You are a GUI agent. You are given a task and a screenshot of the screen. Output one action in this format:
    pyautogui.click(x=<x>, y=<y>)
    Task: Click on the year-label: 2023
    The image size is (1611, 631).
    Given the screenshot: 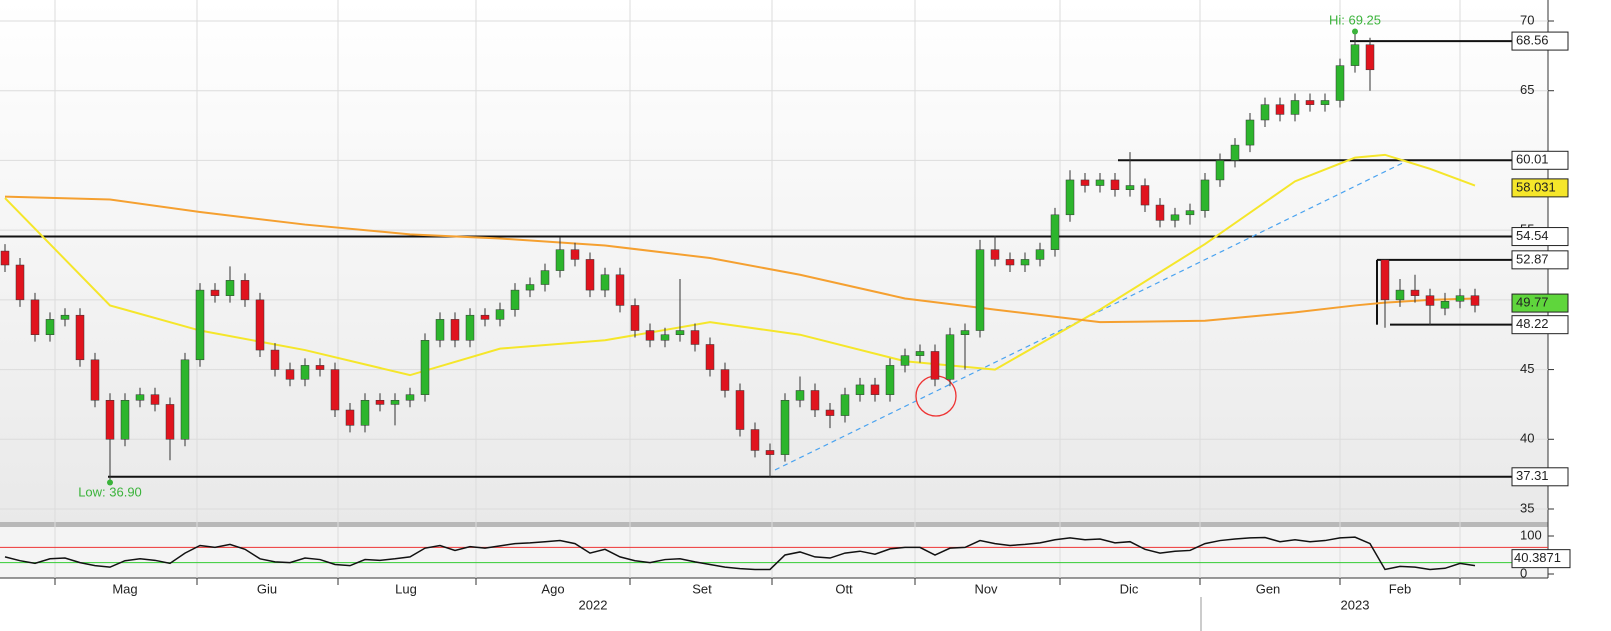 What is the action you would take?
    pyautogui.click(x=1355, y=604)
    